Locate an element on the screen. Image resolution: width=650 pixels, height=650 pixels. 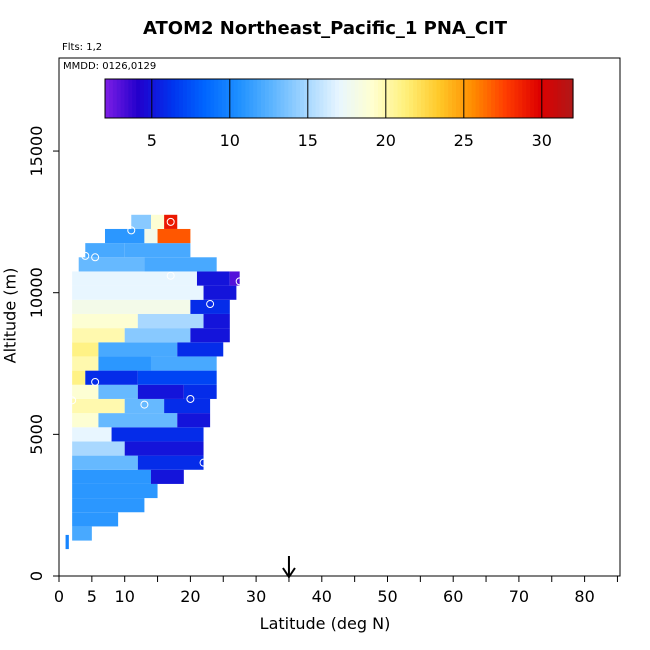
colorbar-tick-label: 15 is located at coordinates (308, 140).